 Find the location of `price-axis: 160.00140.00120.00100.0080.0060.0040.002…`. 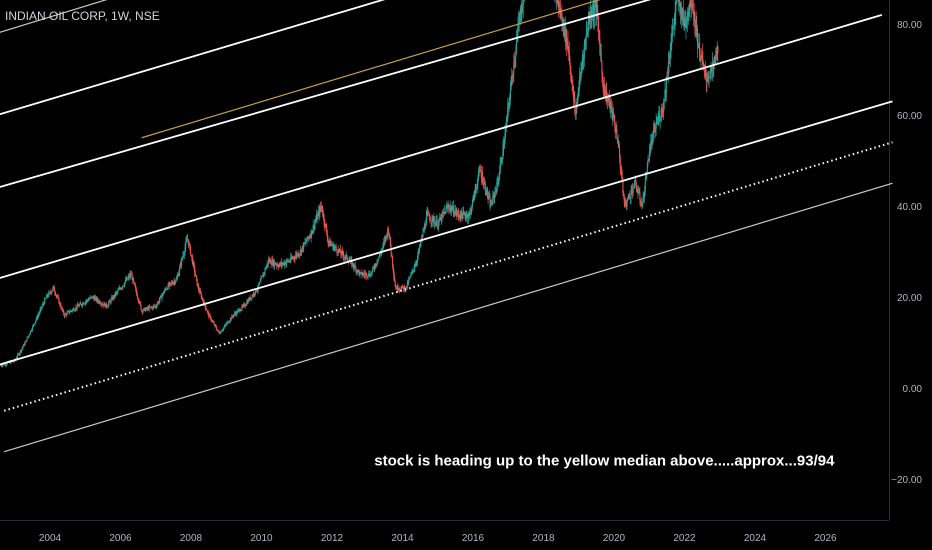

price-axis: 160.00140.00120.00100.0080.0060.0040.002… is located at coordinates (906, 275).